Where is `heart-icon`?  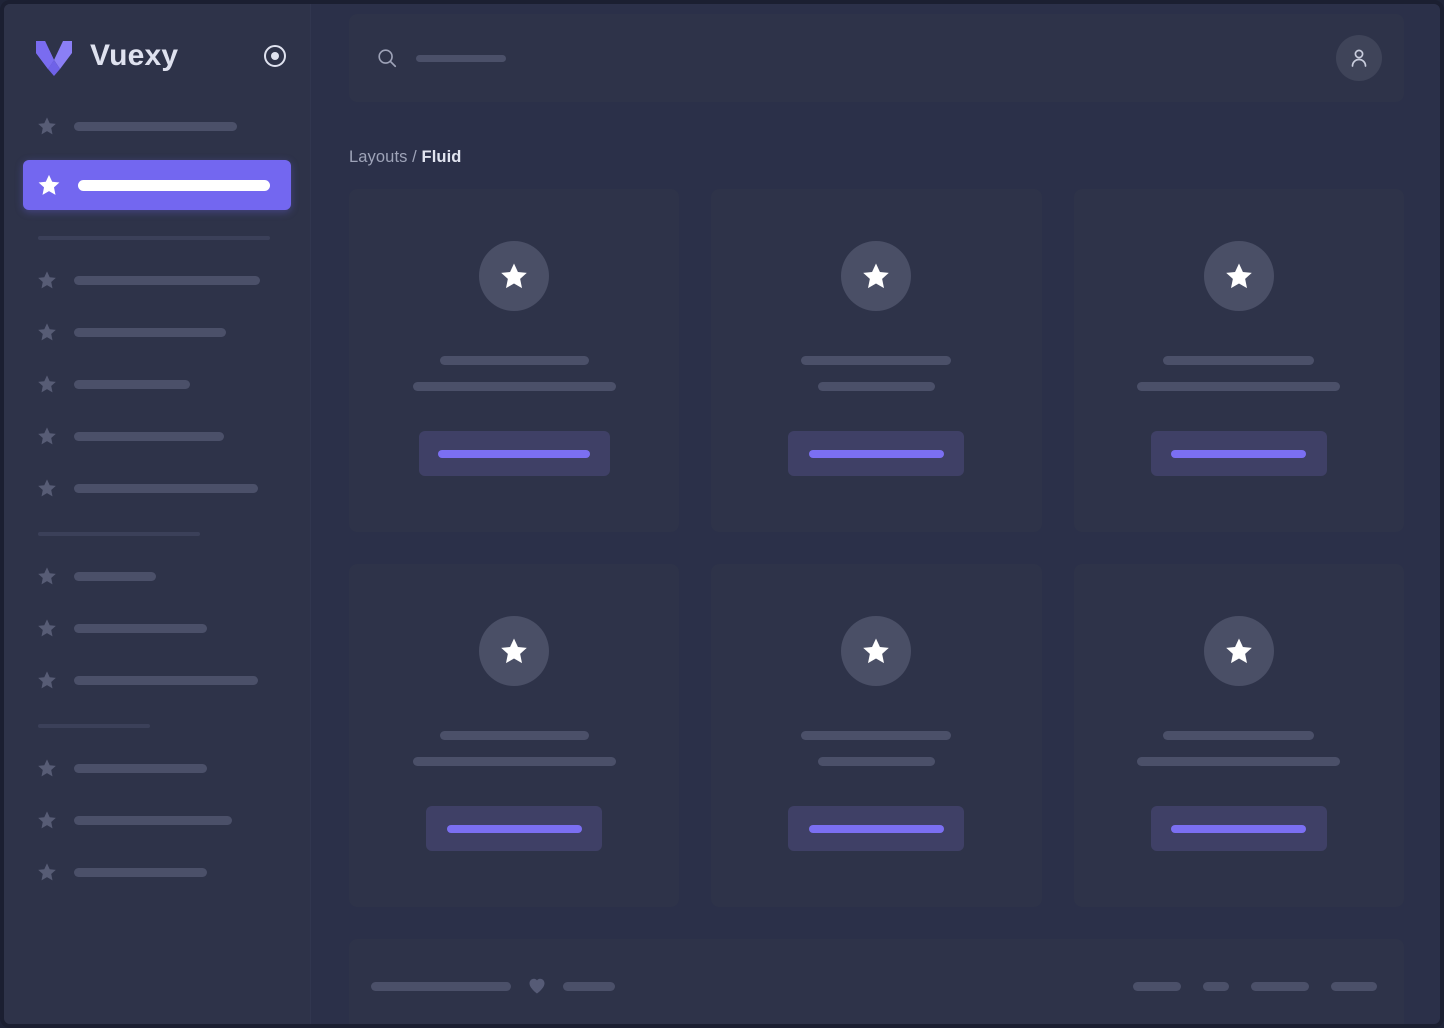 heart-icon is located at coordinates (537, 986).